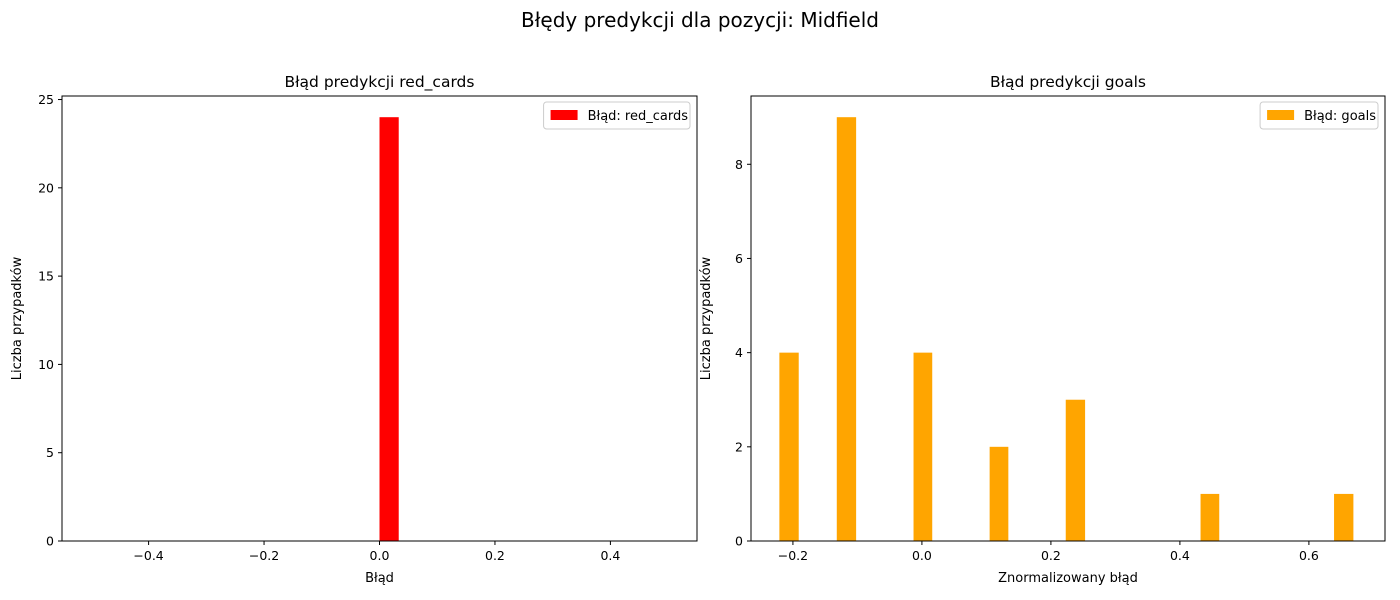 The height and width of the screenshot is (600, 1400). What do you see at coordinates (380, 82) in the screenshot?
I see `chart-title: Błąd predykcji red_cards` at bounding box center [380, 82].